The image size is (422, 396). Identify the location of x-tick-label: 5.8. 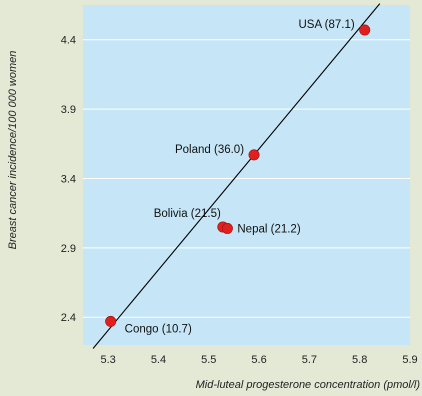
(359, 360).